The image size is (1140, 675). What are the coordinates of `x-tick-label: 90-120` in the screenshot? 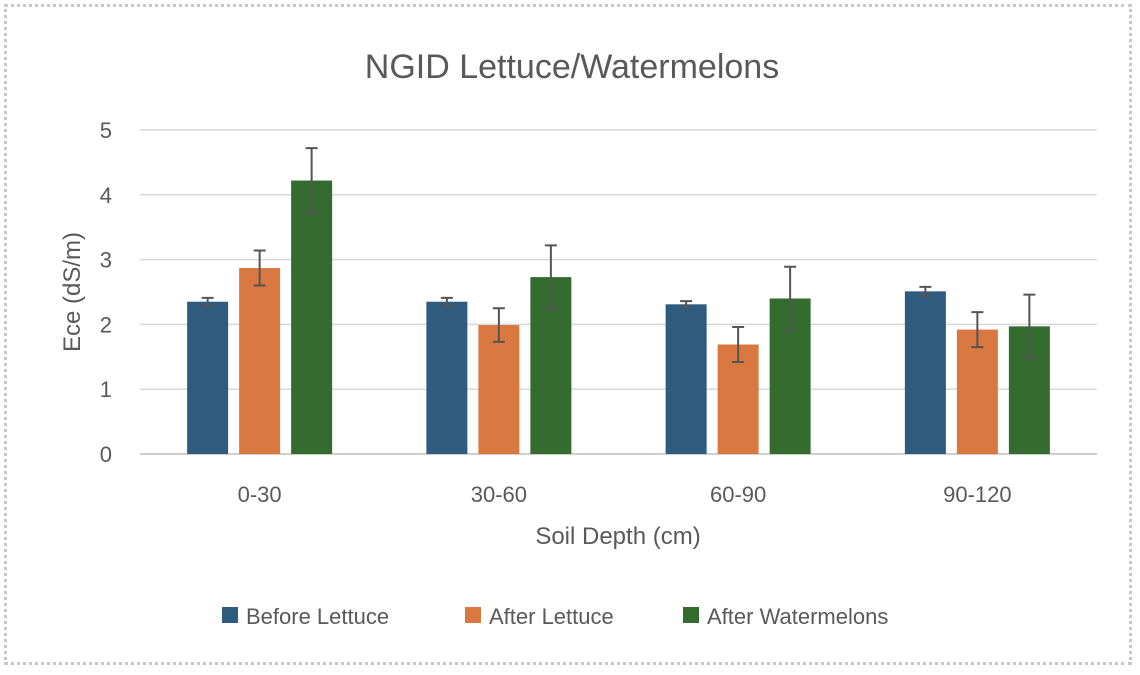 It's located at (977, 494).